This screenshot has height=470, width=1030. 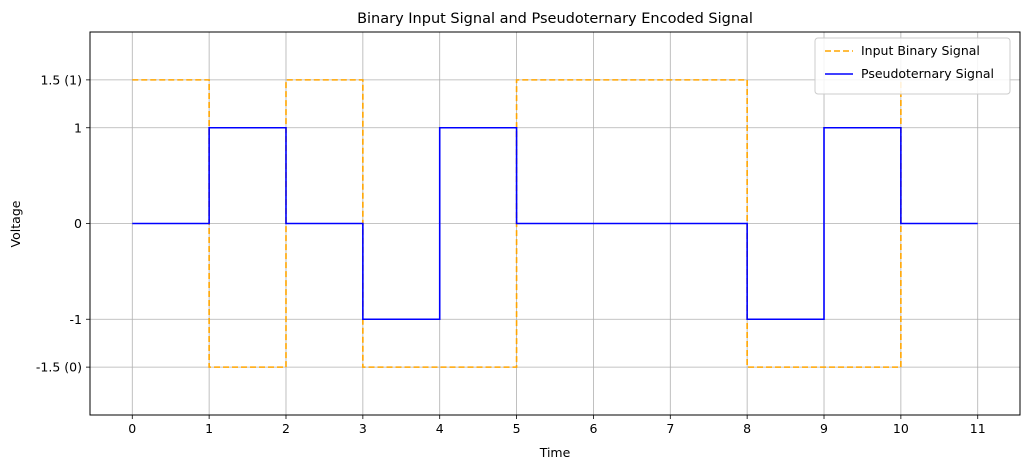 What do you see at coordinates (747, 428) in the screenshot?
I see `x-tick-label: 8` at bounding box center [747, 428].